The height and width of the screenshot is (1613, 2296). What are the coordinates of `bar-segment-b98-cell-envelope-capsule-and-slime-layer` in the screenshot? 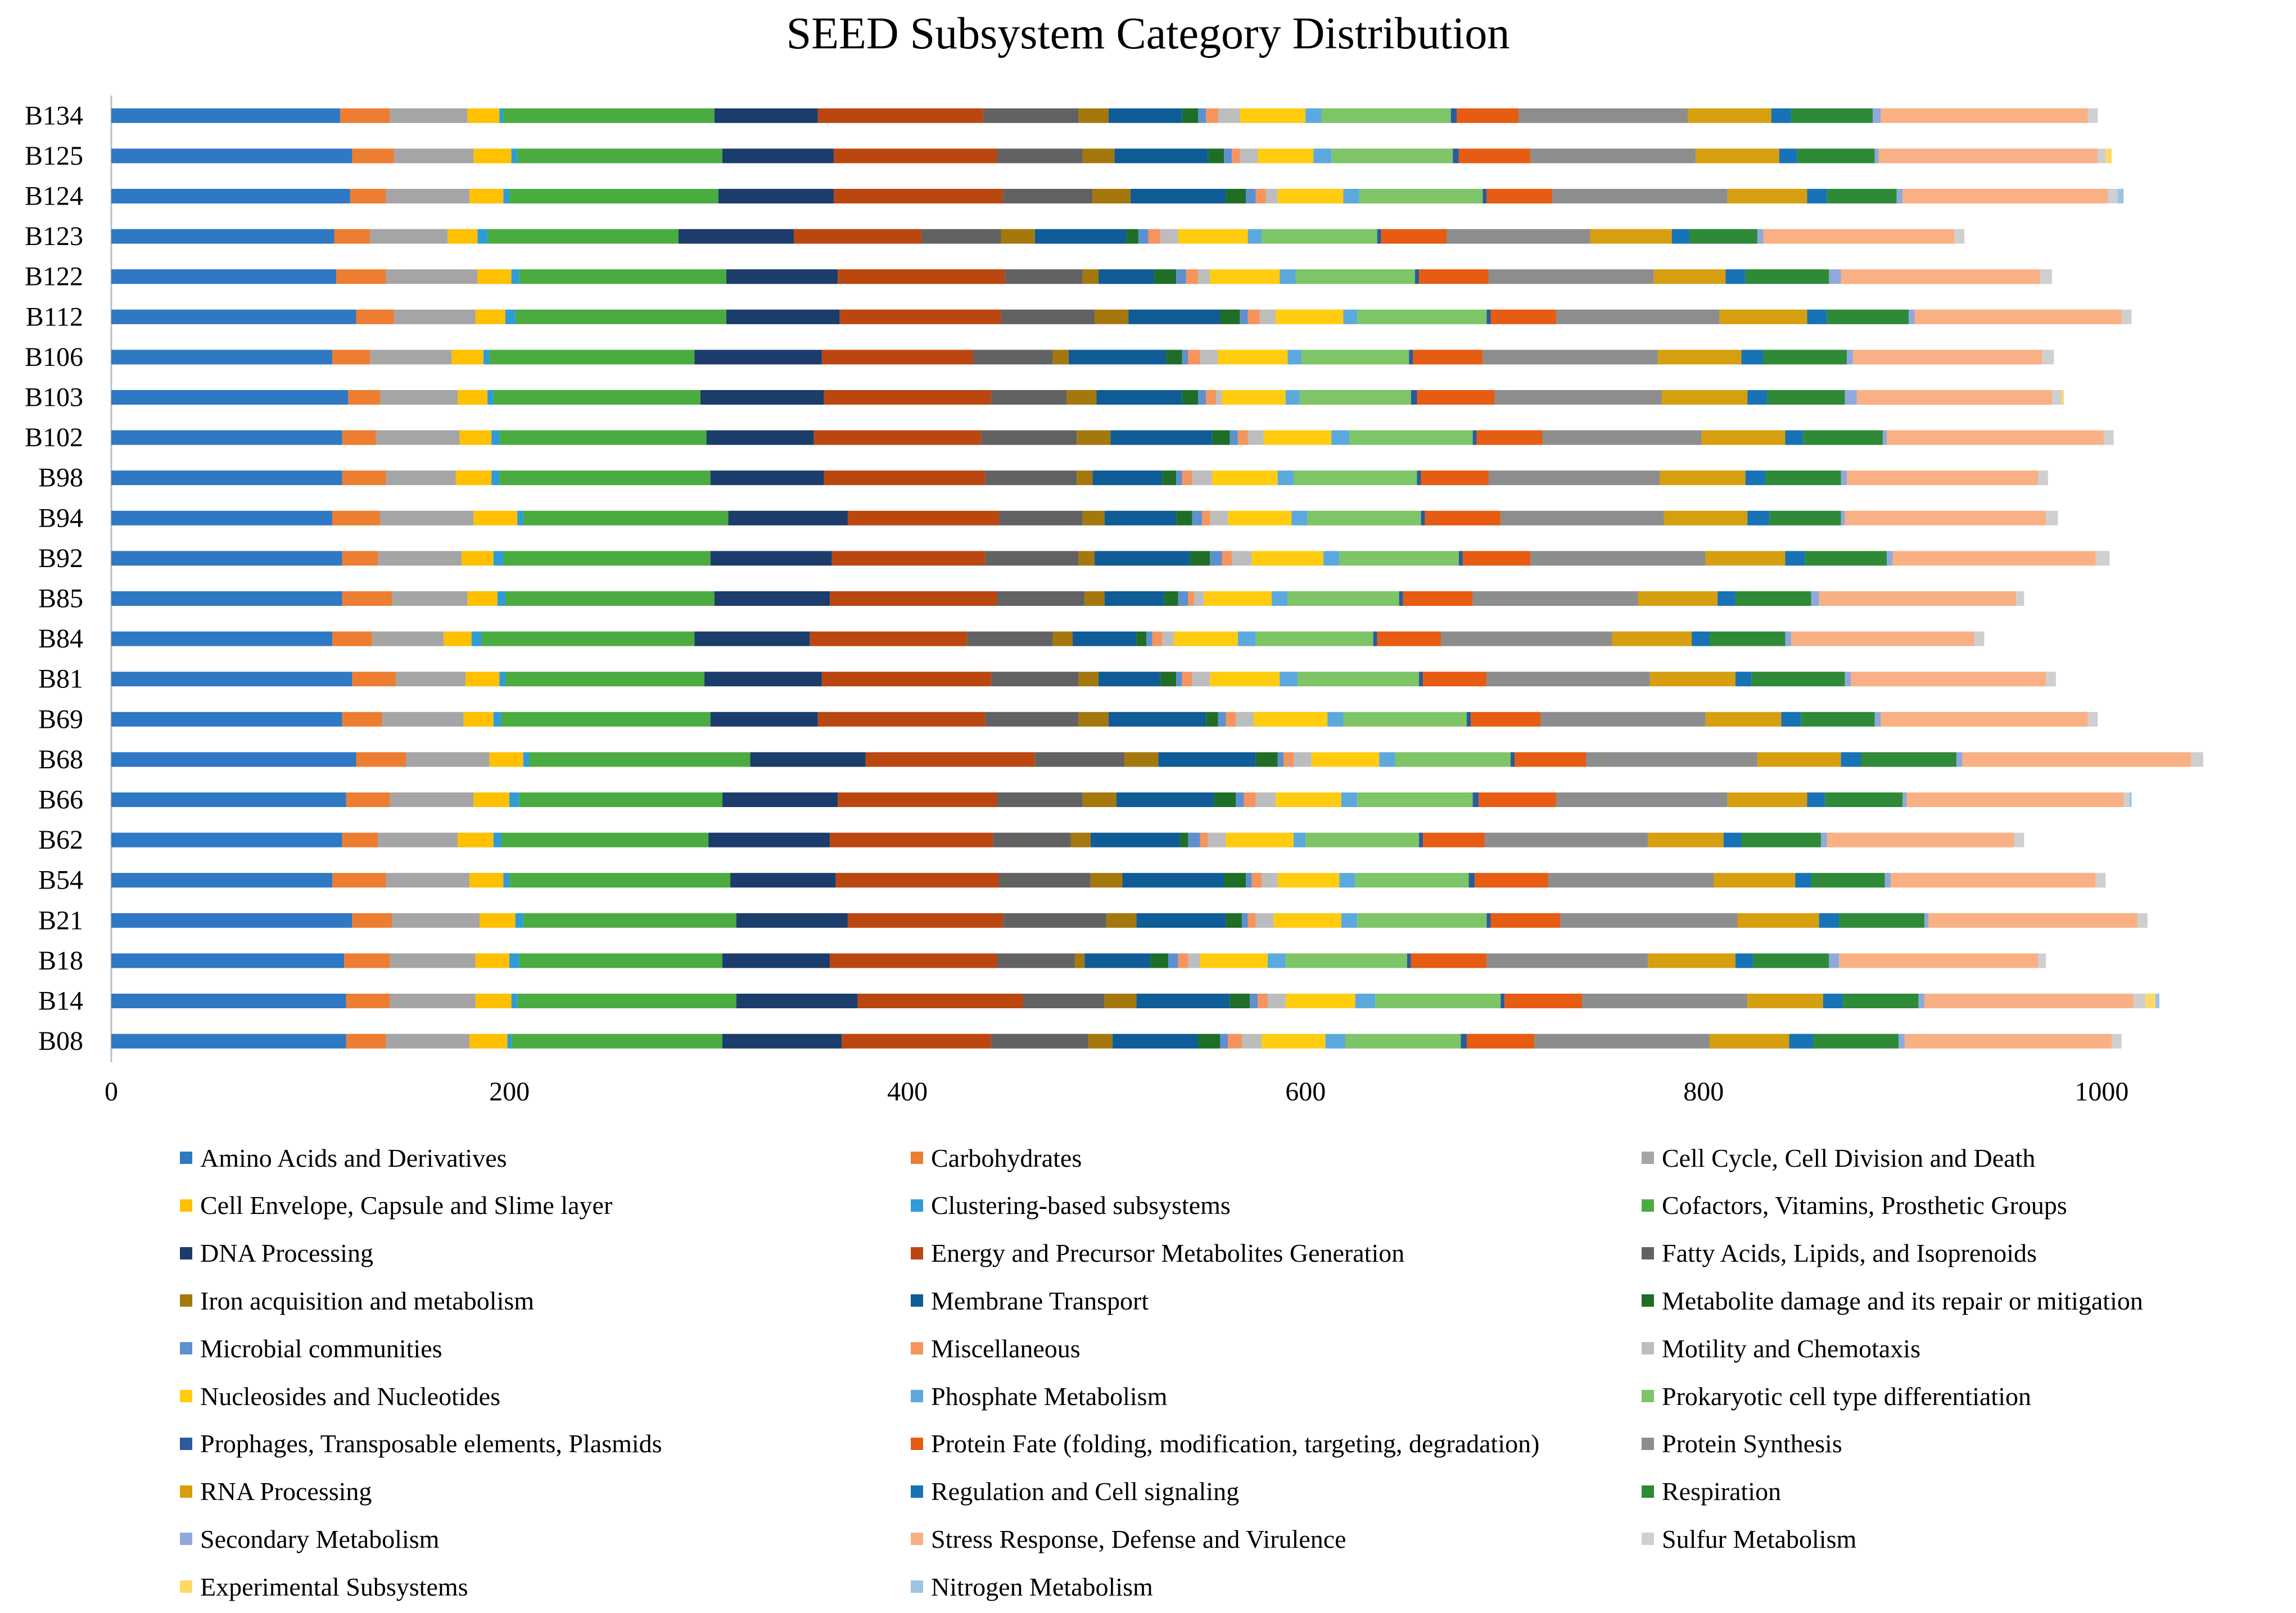 It's located at (473, 478).